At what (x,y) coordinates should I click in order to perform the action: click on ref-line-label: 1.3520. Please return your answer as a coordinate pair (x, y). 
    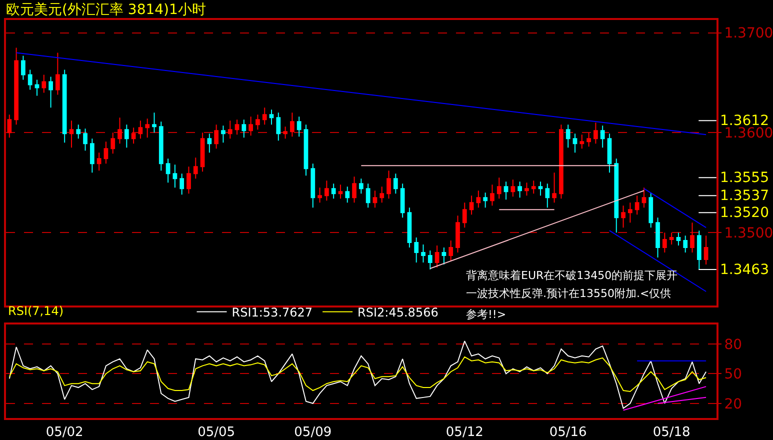
    Looking at the image, I should click on (744, 213).